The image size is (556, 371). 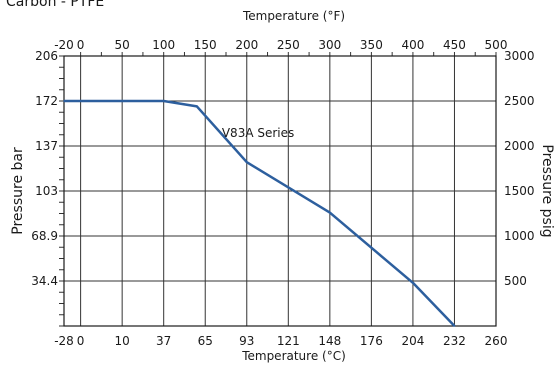 What do you see at coordinates (18, 191) in the screenshot?
I see `left-axis-label: Pressure bar` at bounding box center [18, 191].